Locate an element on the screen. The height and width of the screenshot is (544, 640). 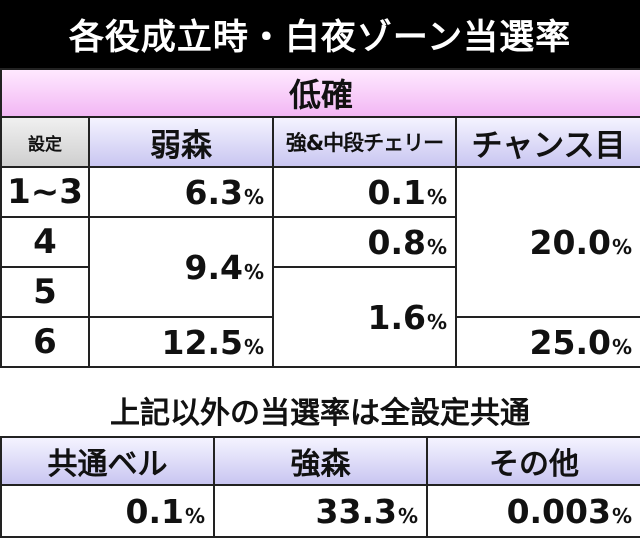
table-row: 0.1% 33.3% 0.003% is located at coordinates (320, 511).